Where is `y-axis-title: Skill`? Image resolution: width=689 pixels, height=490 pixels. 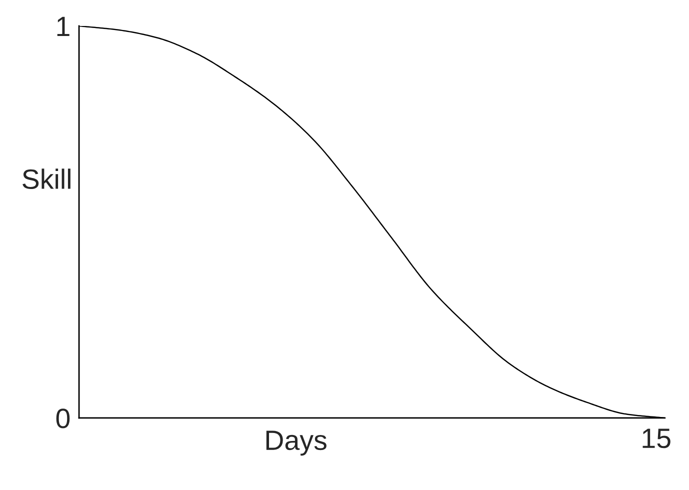 y-axis-title: Skill is located at coordinates (46, 179).